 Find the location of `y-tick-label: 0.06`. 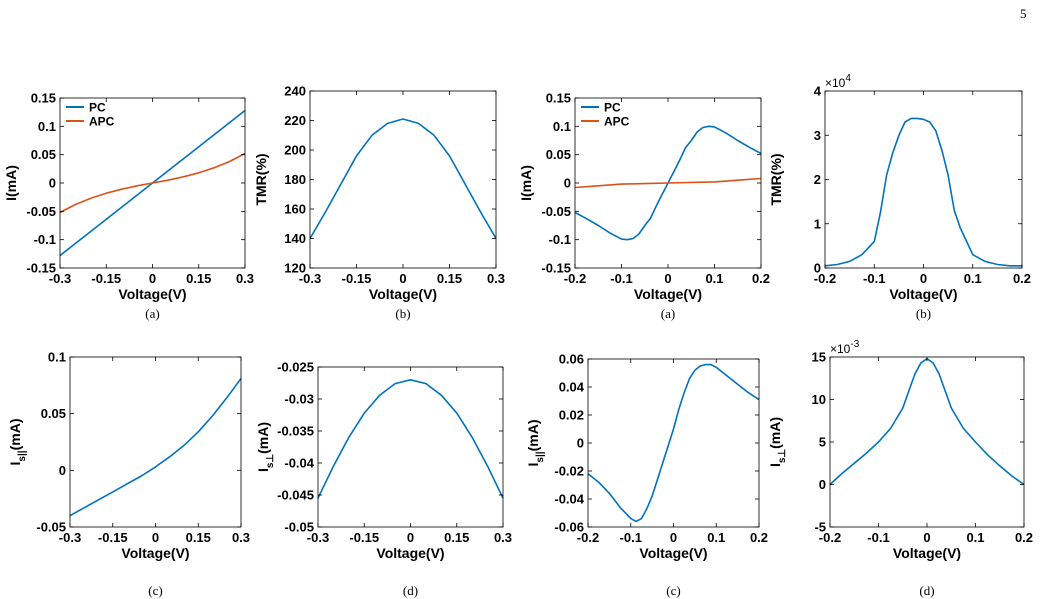

y-tick-label: 0.06 is located at coordinates (571, 359).